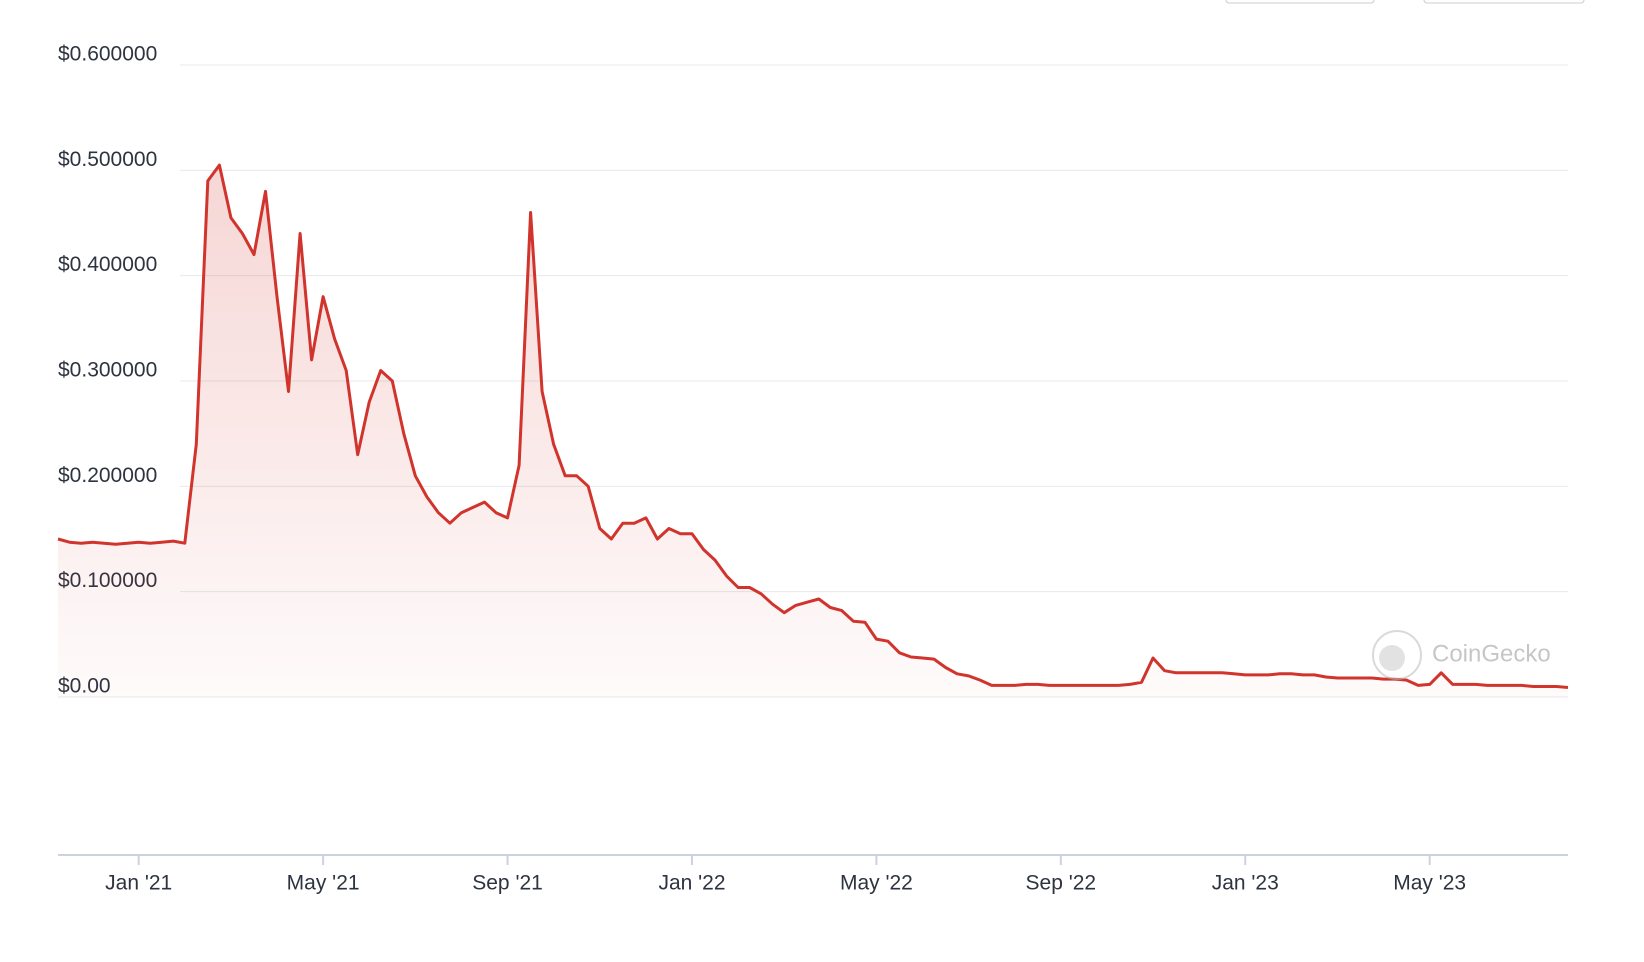  Describe the element at coordinates (138, 883) in the screenshot. I see `x-tick-label: Jan '21` at that location.